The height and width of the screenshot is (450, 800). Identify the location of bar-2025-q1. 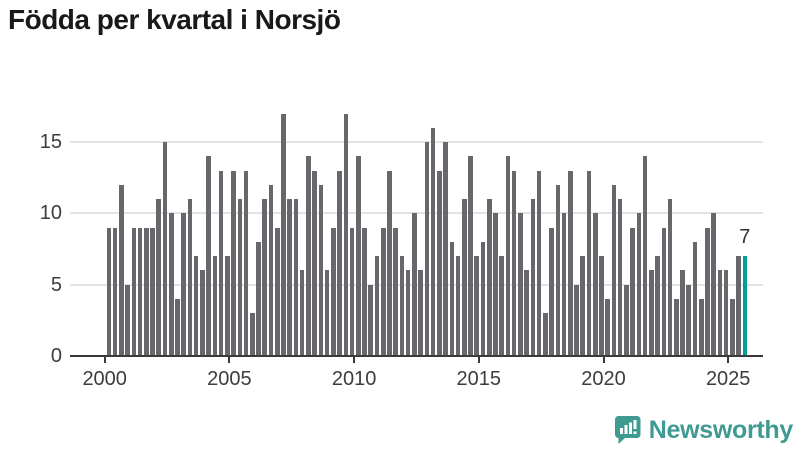
(732, 327).